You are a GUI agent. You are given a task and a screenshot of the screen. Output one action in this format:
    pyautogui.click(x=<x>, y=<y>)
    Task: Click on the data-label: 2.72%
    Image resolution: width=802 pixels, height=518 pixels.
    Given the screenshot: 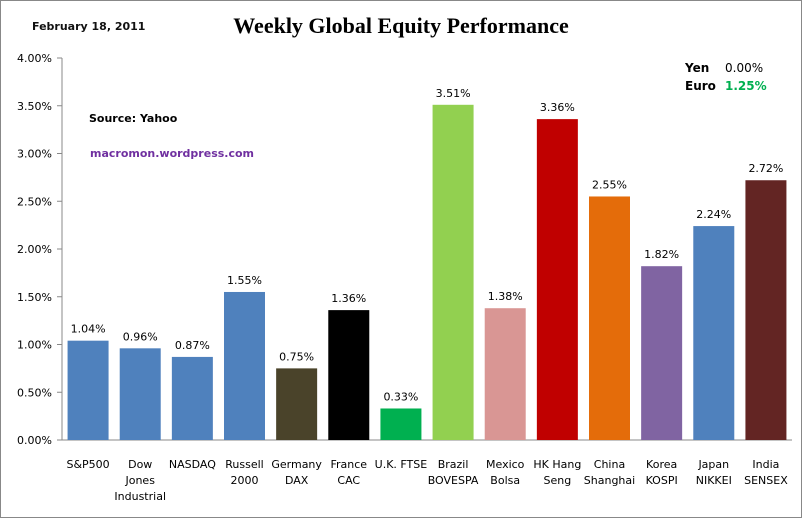 What is the action you would take?
    pyautogui.click(x=765, y=168)
    